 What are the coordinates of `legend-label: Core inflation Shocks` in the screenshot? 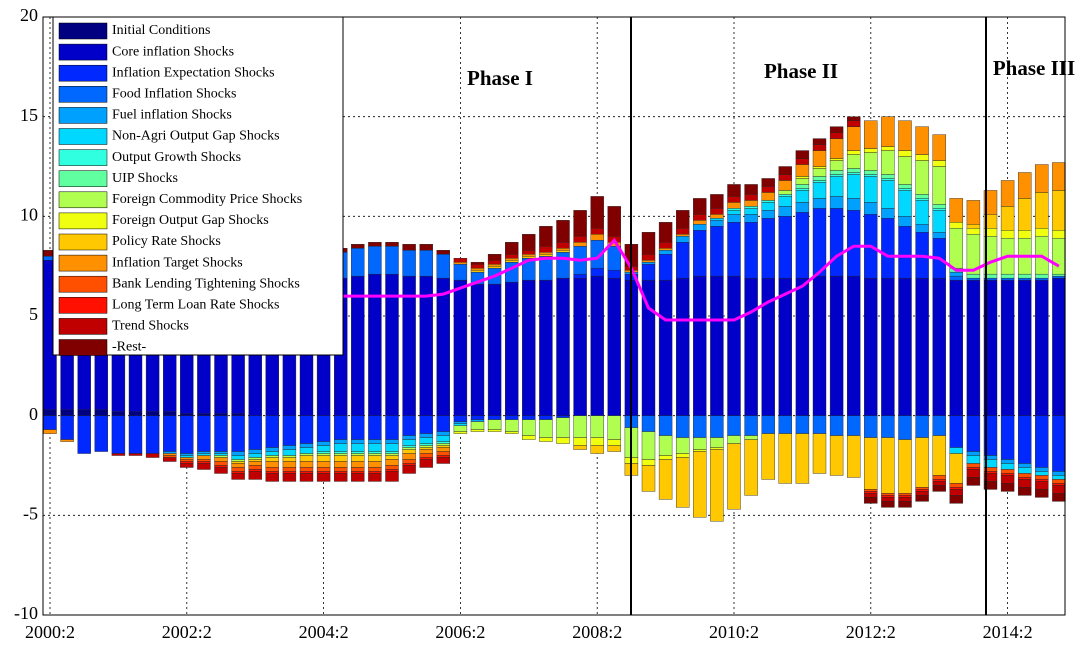 It's located at (173, 51).